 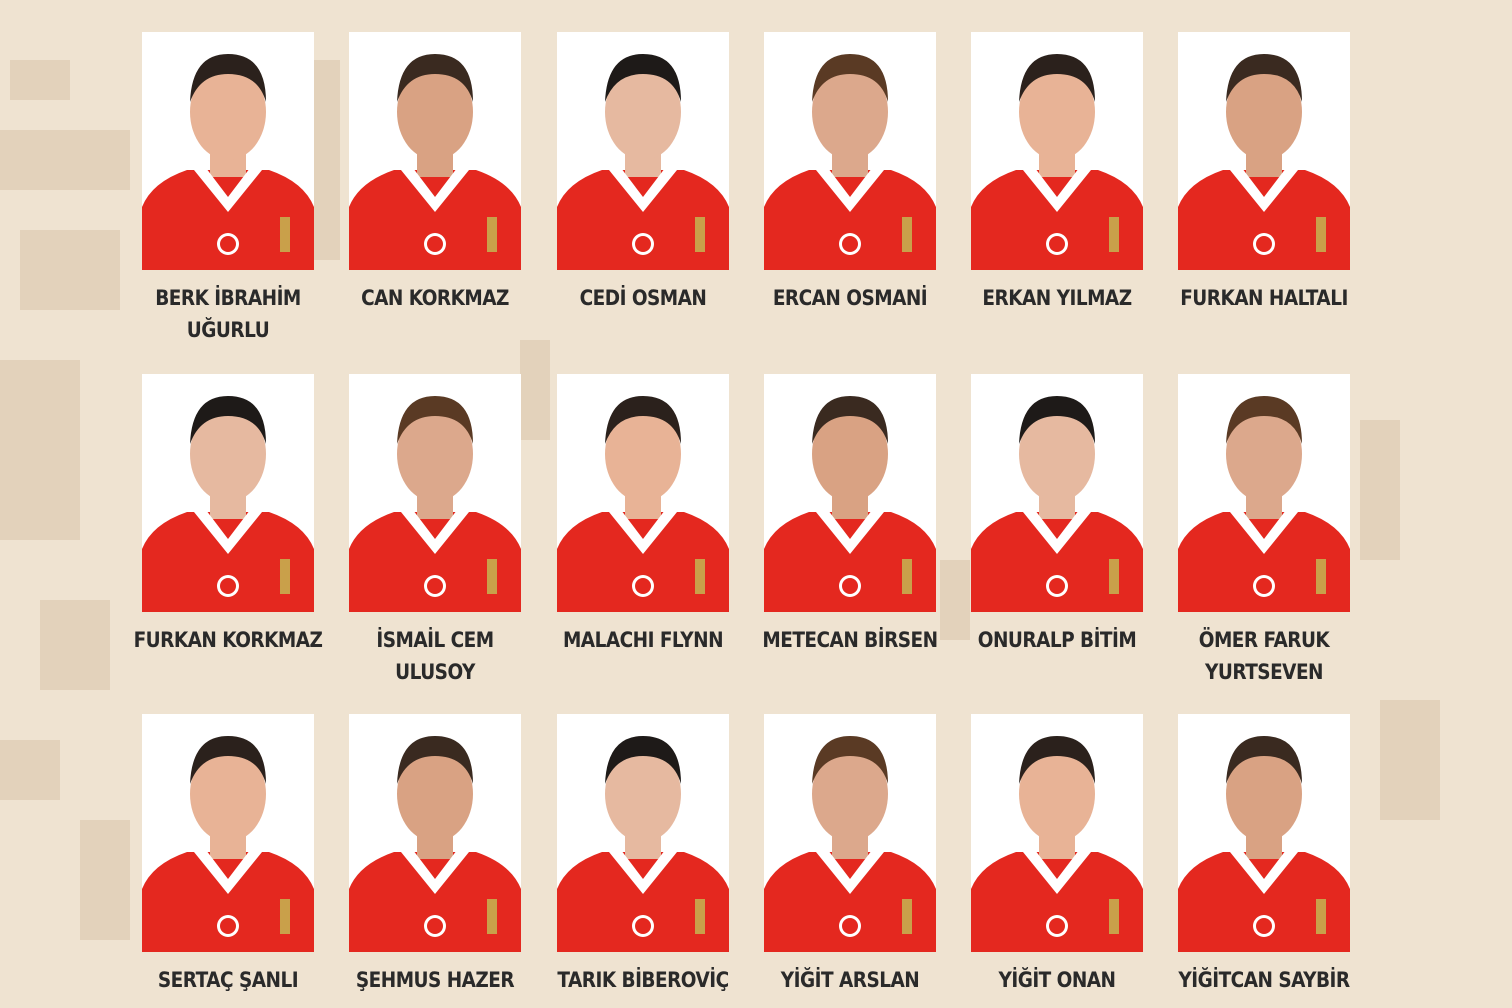 I want to click on player-card: BERK İBRAHİM UĞURLU, so click(x=228, y=187).